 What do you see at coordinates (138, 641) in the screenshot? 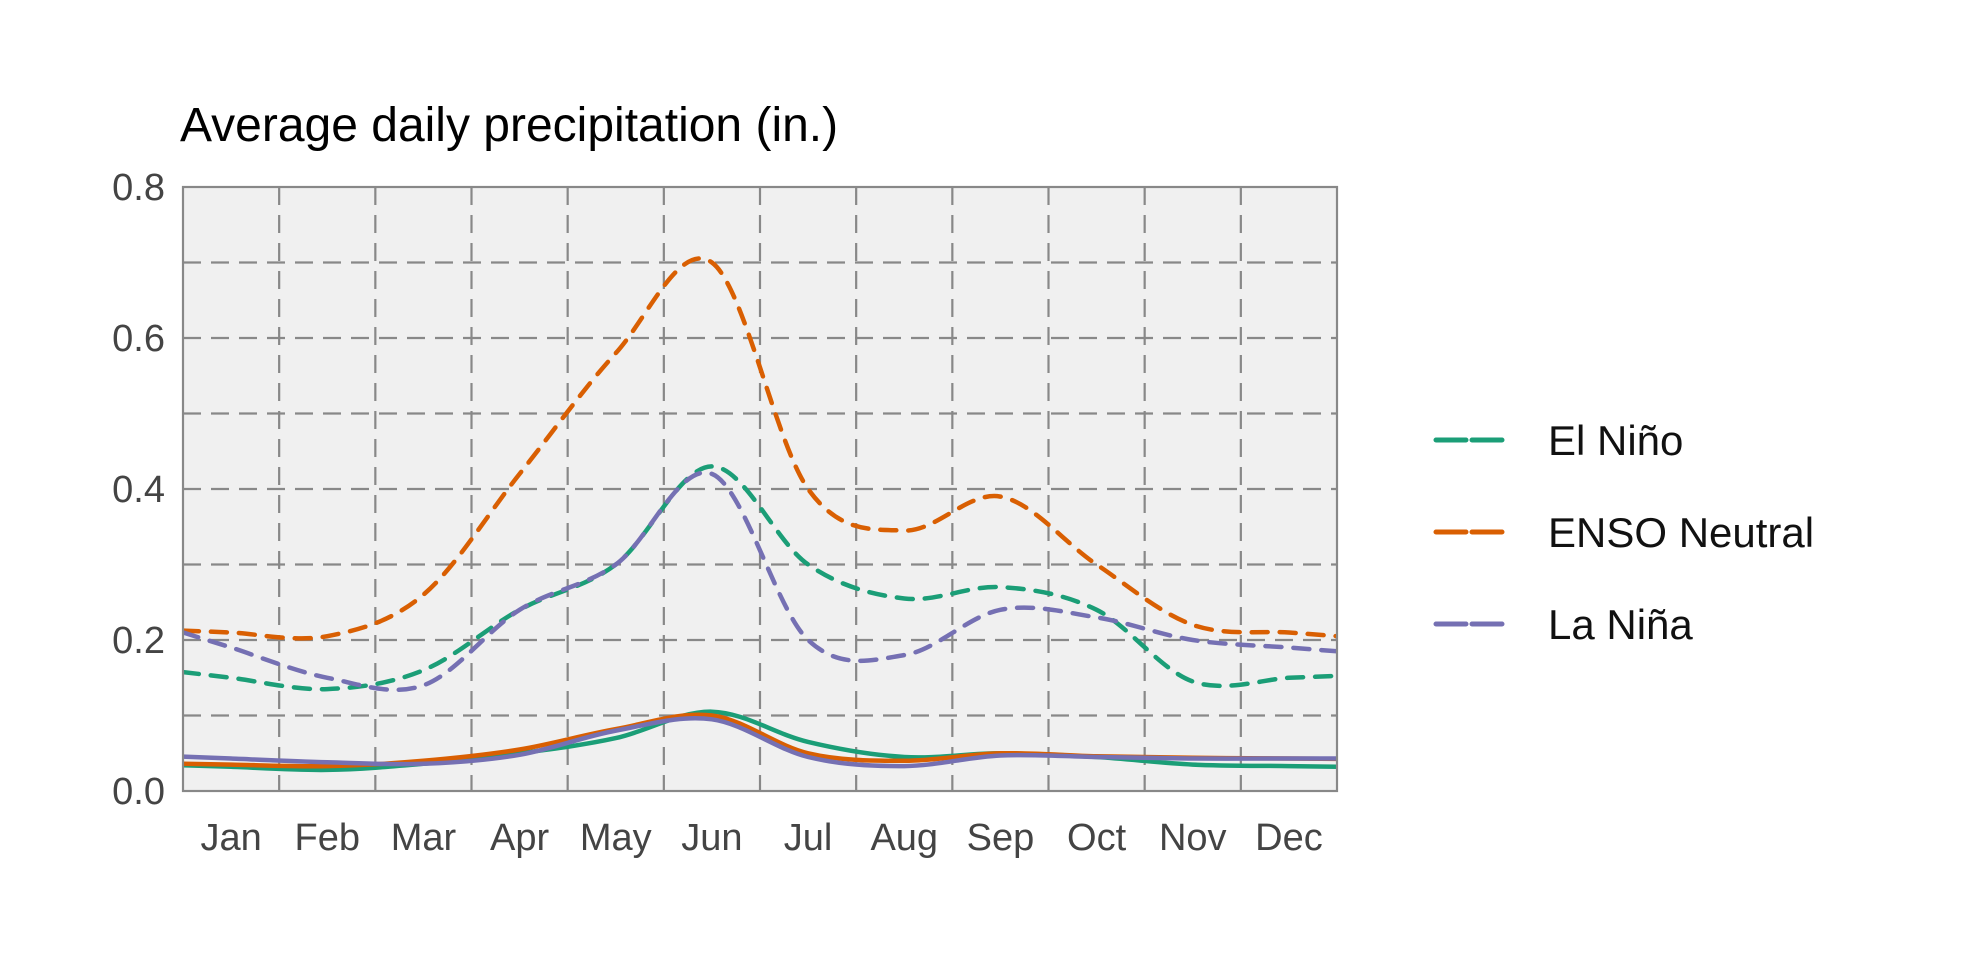
I see `y-tick-label: 0.2` at bounding box center [138, 641].